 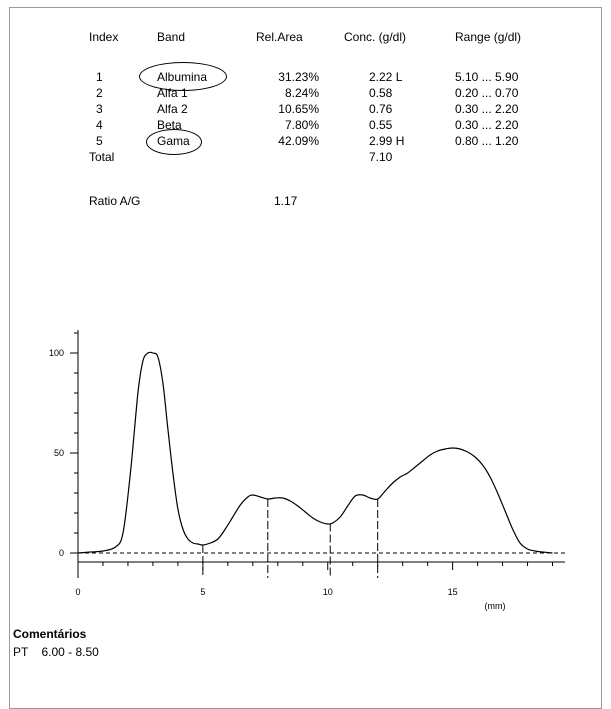 What do you see at coordinates (202, 592) in the screenshot?
I see `x-tick-label: 5` at bounding box center [202, 592].